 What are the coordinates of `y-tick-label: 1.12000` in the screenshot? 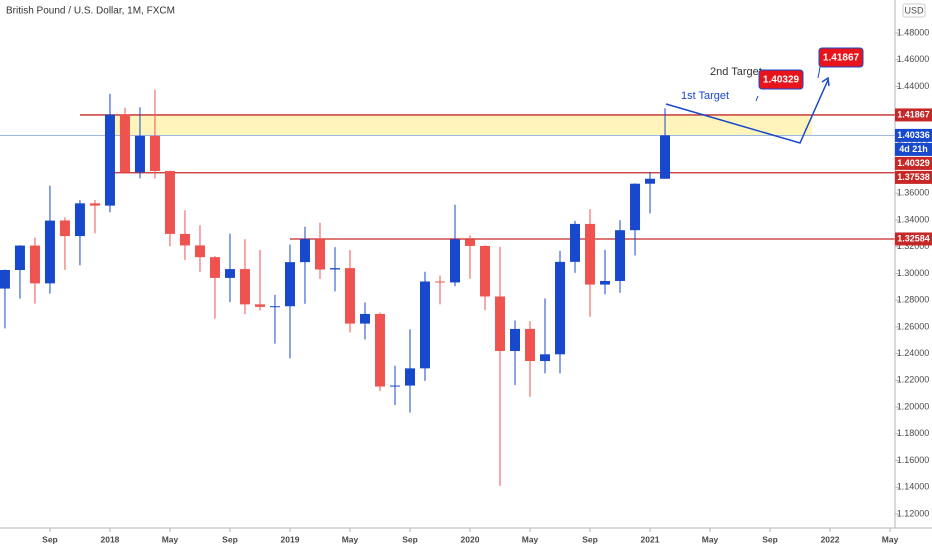 It's located at (913, 513).